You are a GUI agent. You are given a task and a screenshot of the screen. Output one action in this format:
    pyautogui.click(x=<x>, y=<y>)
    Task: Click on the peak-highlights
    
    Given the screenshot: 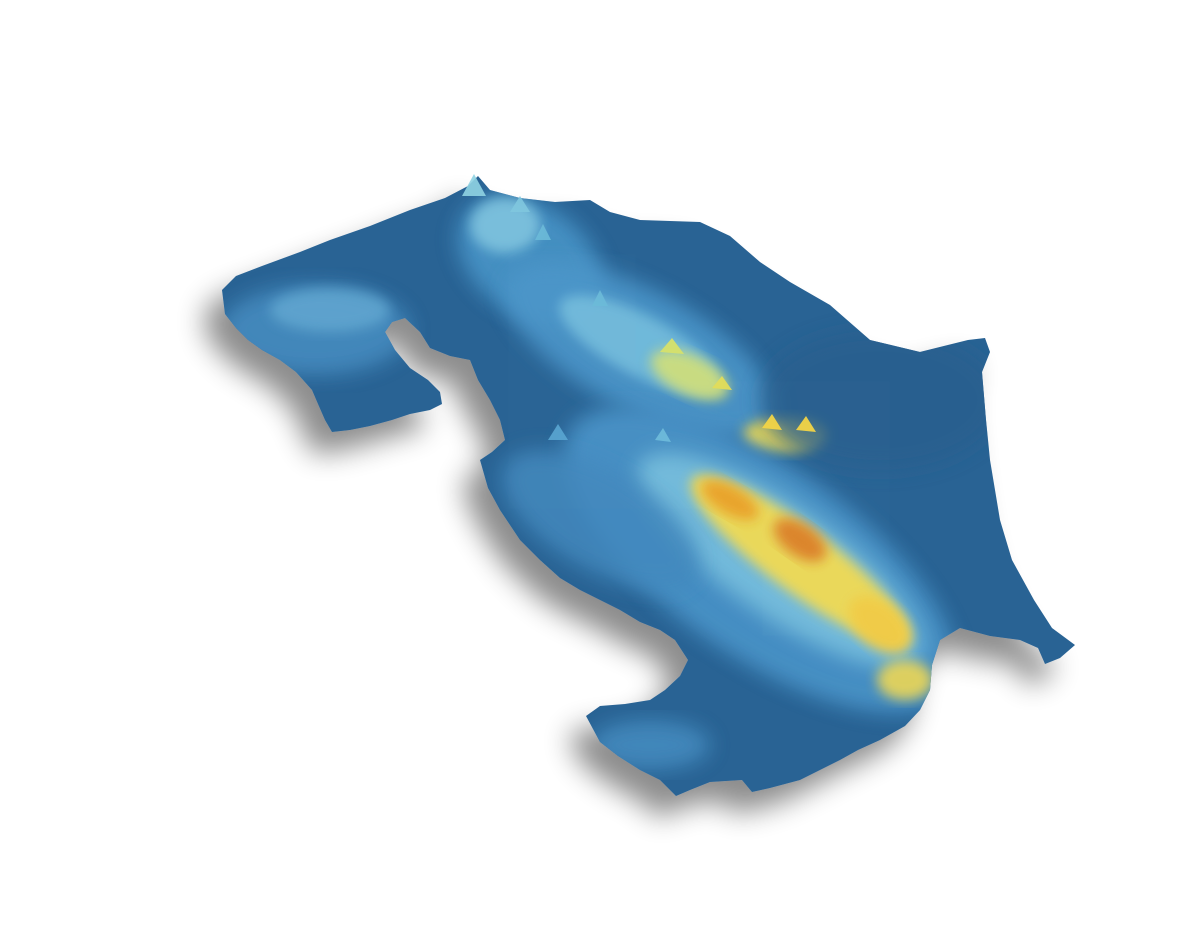 What is the action you would take?
    pyautogui.click(x=639, y=308)
    